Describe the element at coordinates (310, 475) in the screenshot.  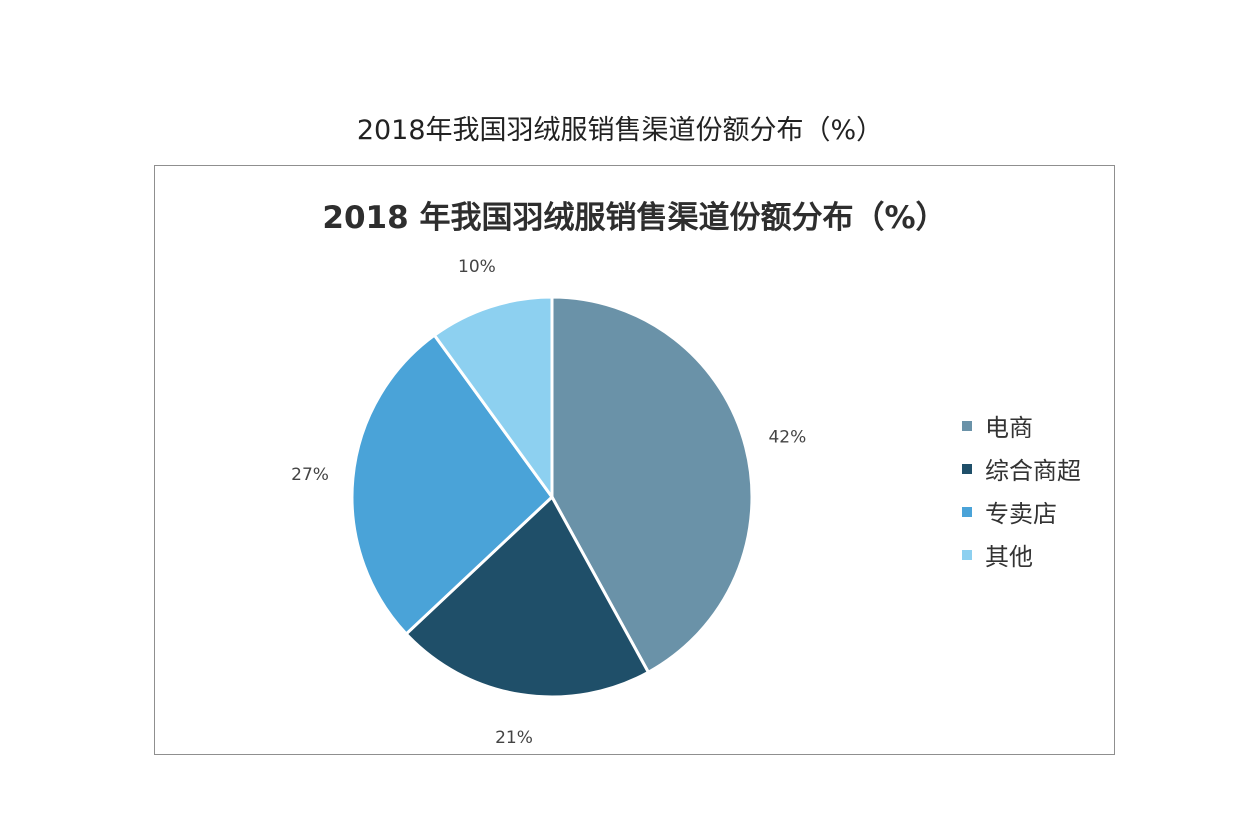
I see `data-label-3: 27%` at that location.